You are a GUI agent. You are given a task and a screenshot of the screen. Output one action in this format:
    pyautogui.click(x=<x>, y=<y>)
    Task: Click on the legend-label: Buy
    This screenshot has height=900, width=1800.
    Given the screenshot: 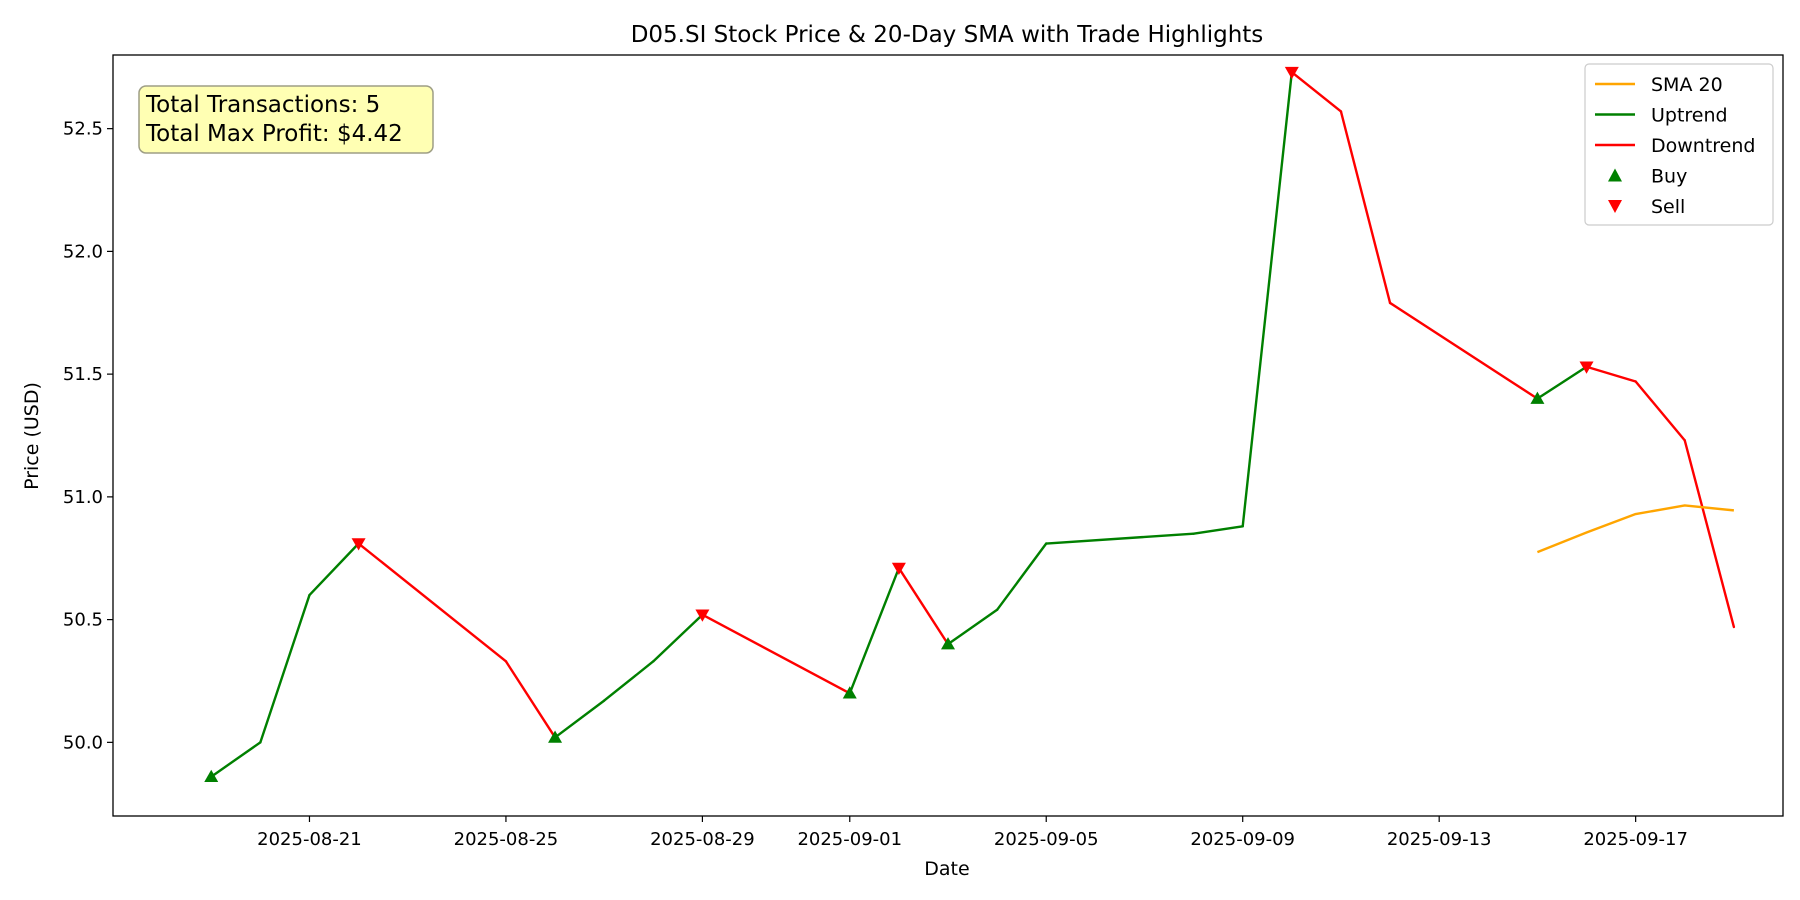 What is the action you would take?
    pyautogui.click(x=1669, y=177)
    